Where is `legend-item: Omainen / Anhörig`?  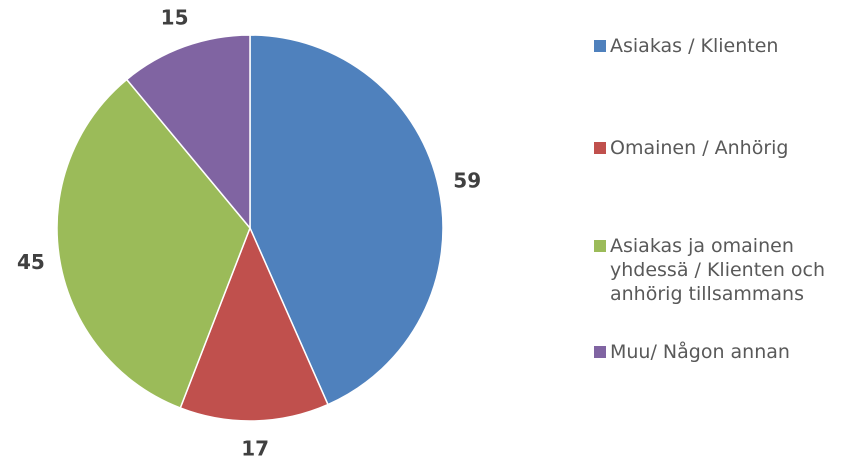
legend-item: Omainen / Anhörig is located at coordinates (691, 148).